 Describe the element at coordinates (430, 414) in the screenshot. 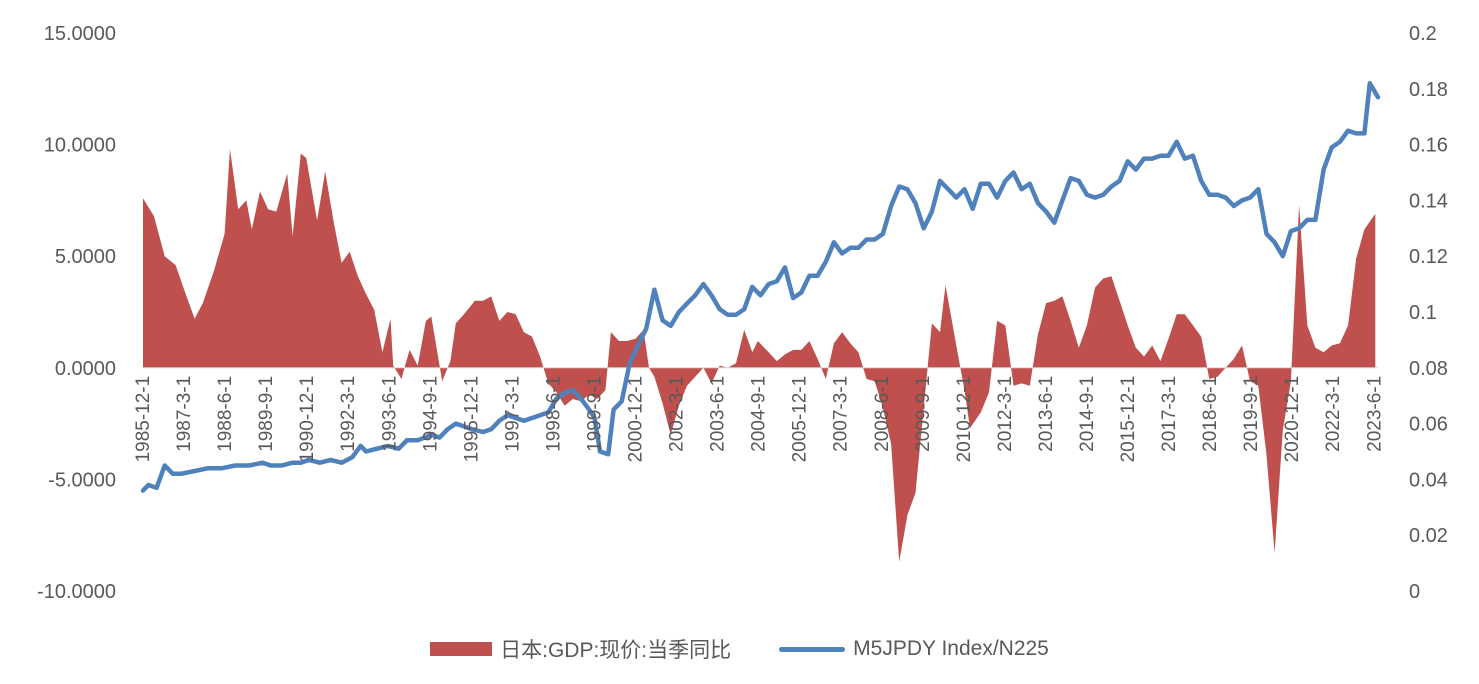

I see `x-tick-label: 1994-9-1` at that location.